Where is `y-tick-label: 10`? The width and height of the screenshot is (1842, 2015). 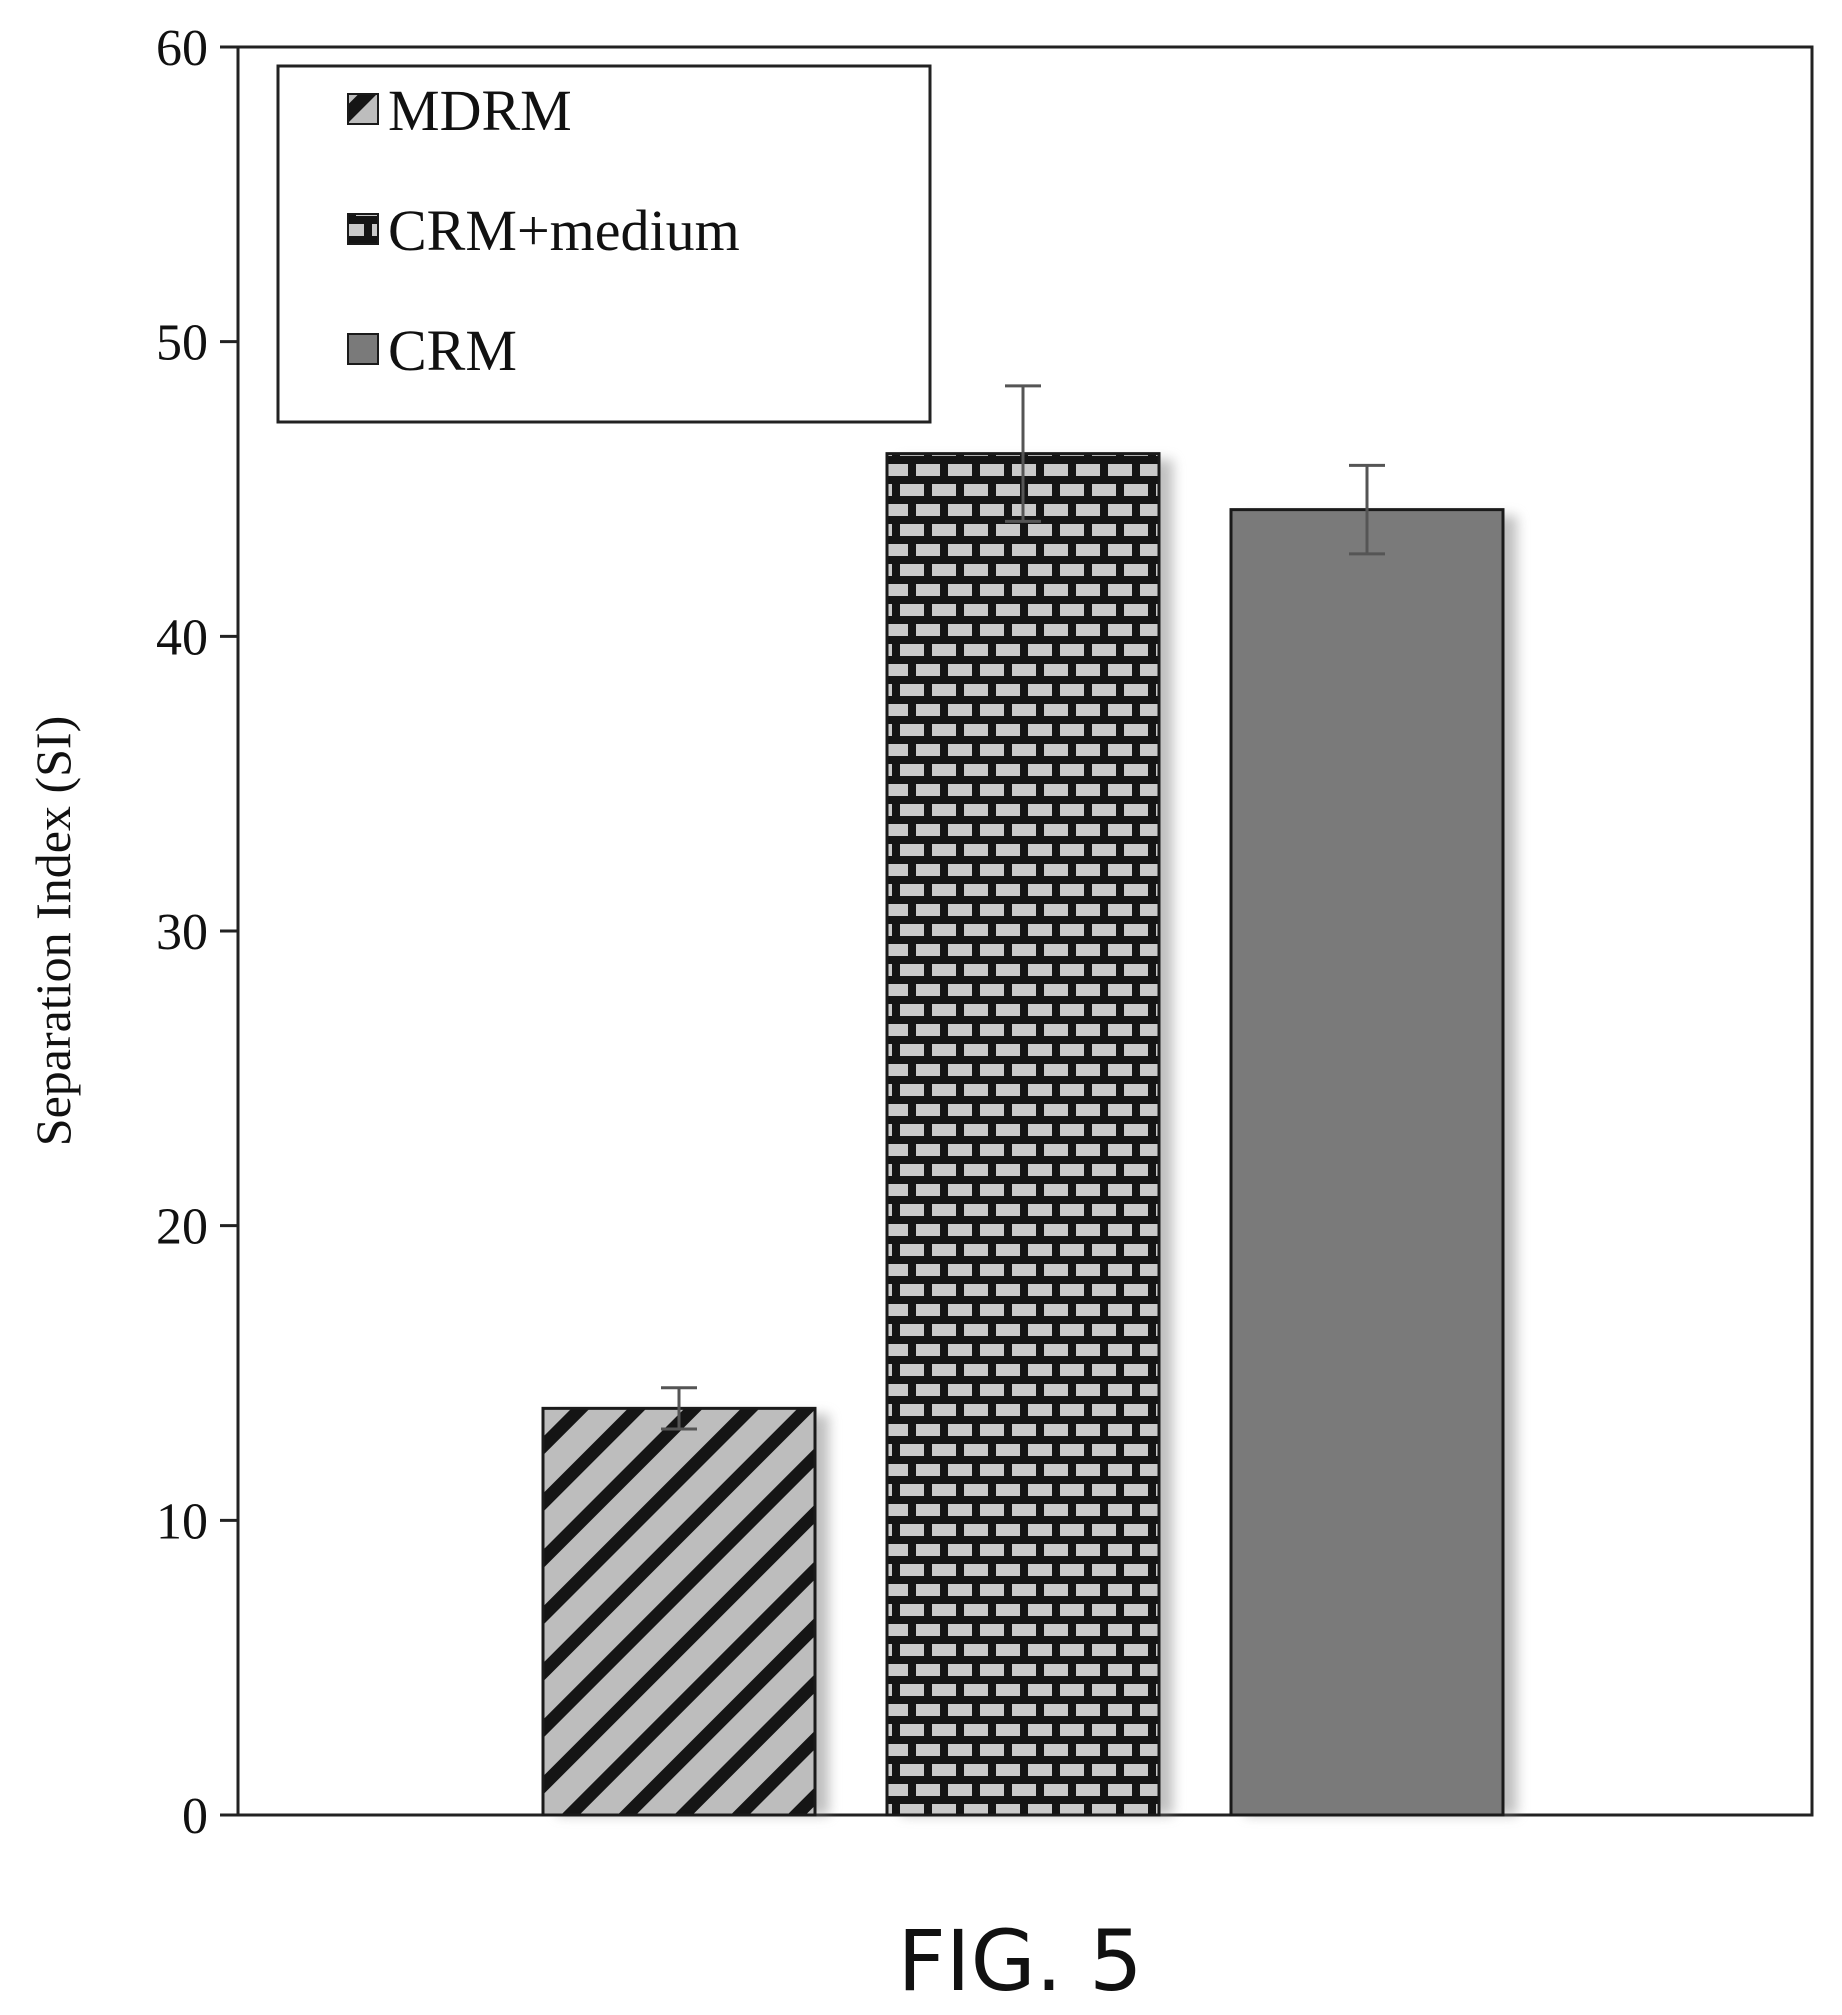 y-tick-label: 10 is located at coordinates (182, 1521).